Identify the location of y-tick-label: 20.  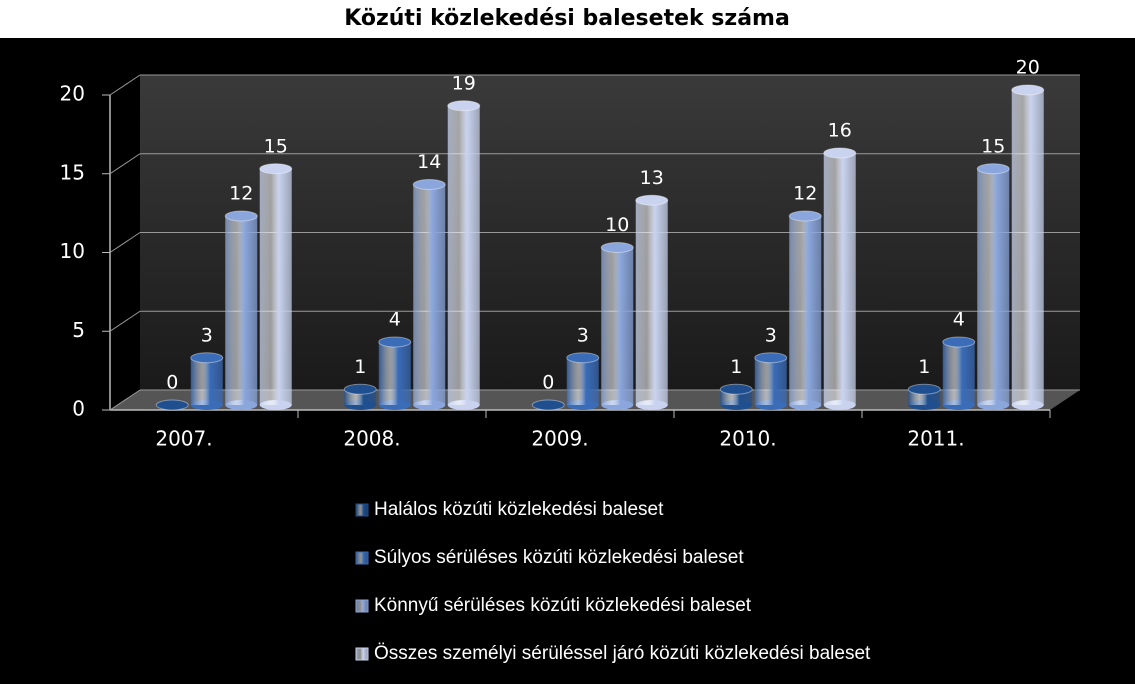
(72, 94).